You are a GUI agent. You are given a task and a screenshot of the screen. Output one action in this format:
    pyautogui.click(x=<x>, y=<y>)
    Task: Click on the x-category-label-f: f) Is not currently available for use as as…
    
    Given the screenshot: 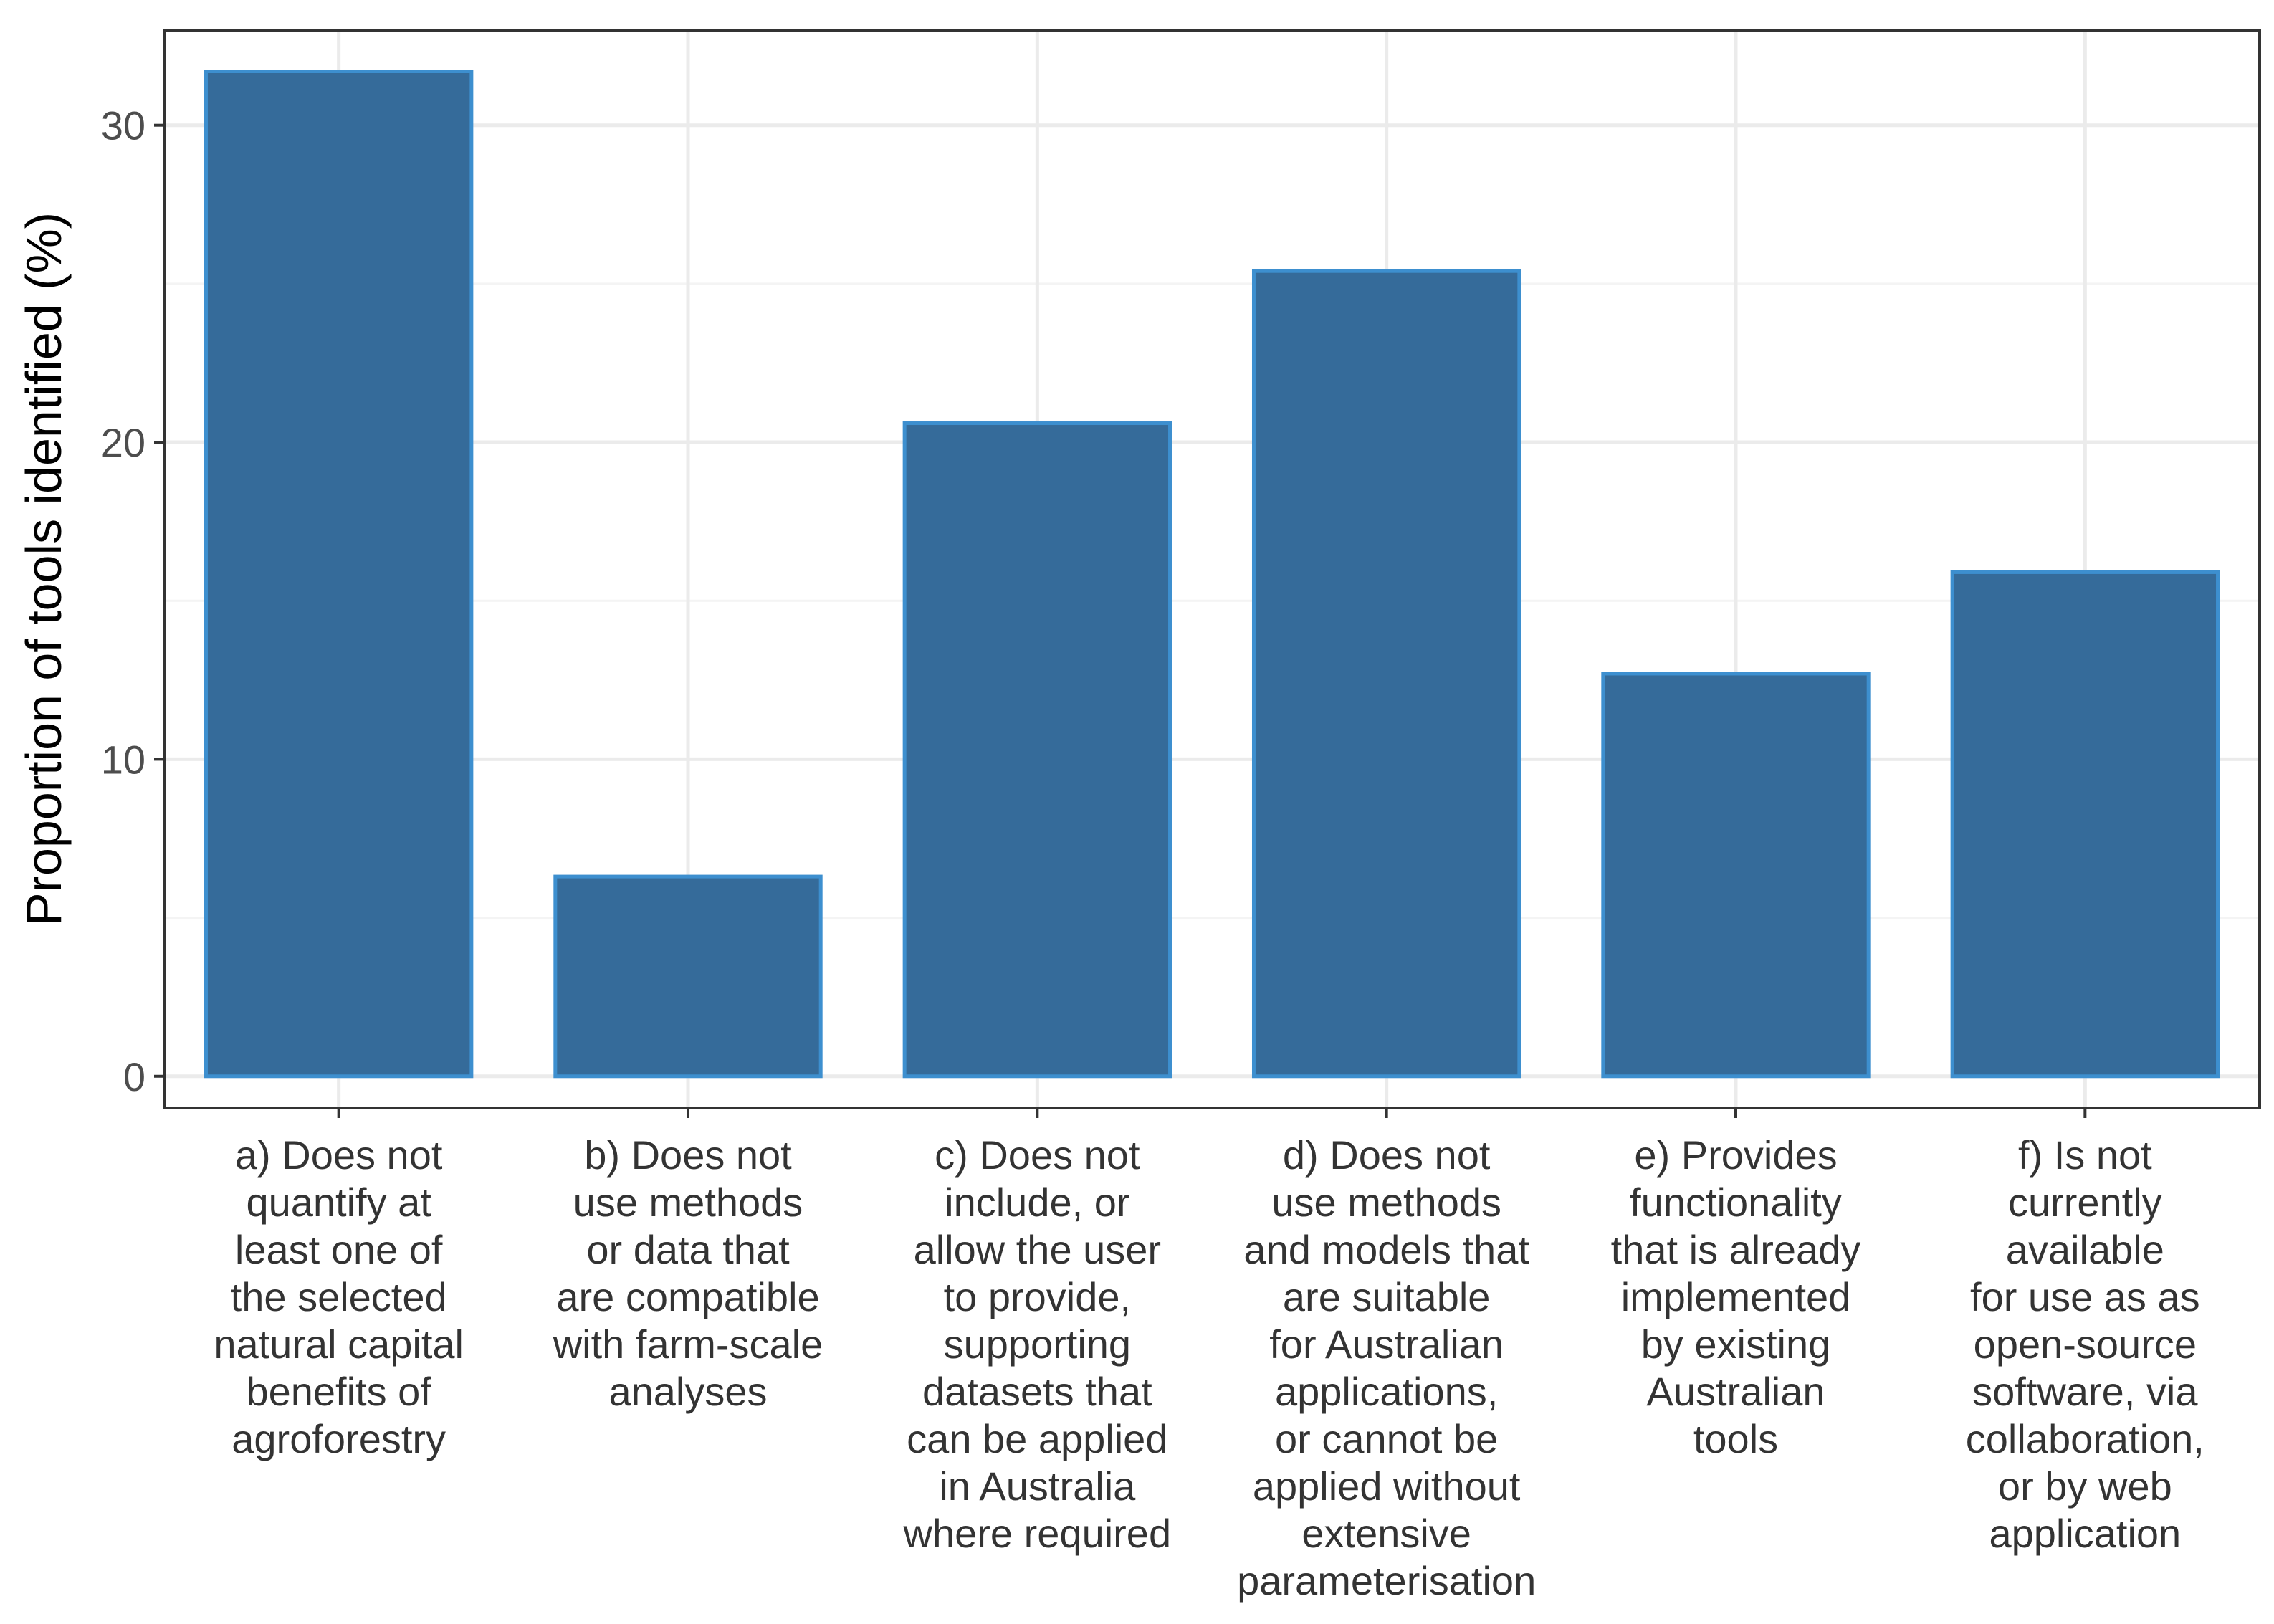 What is the action you would take?
    pyautogui.click(x=2085, y=1344)
    